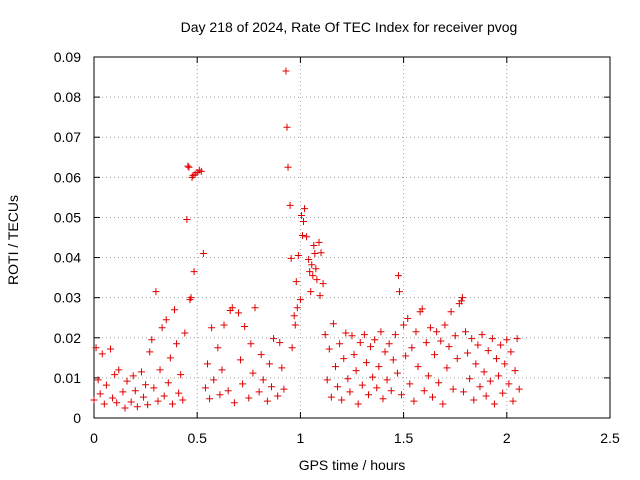 This screenshot has height=480, width=640. Describe the element at coordinates (352, 465) in the screenshot. I see `x-axis-label: GPS time / hours` at that location.